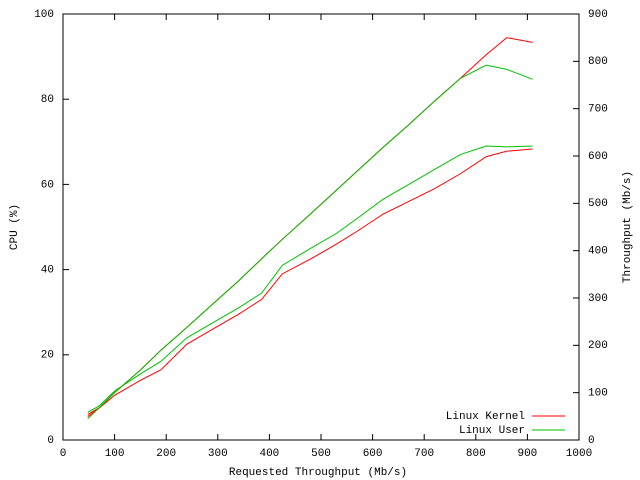  Describe the element at coordinates (50, 441) in the screenshot. I see `y-tick-label: 0` at that location.